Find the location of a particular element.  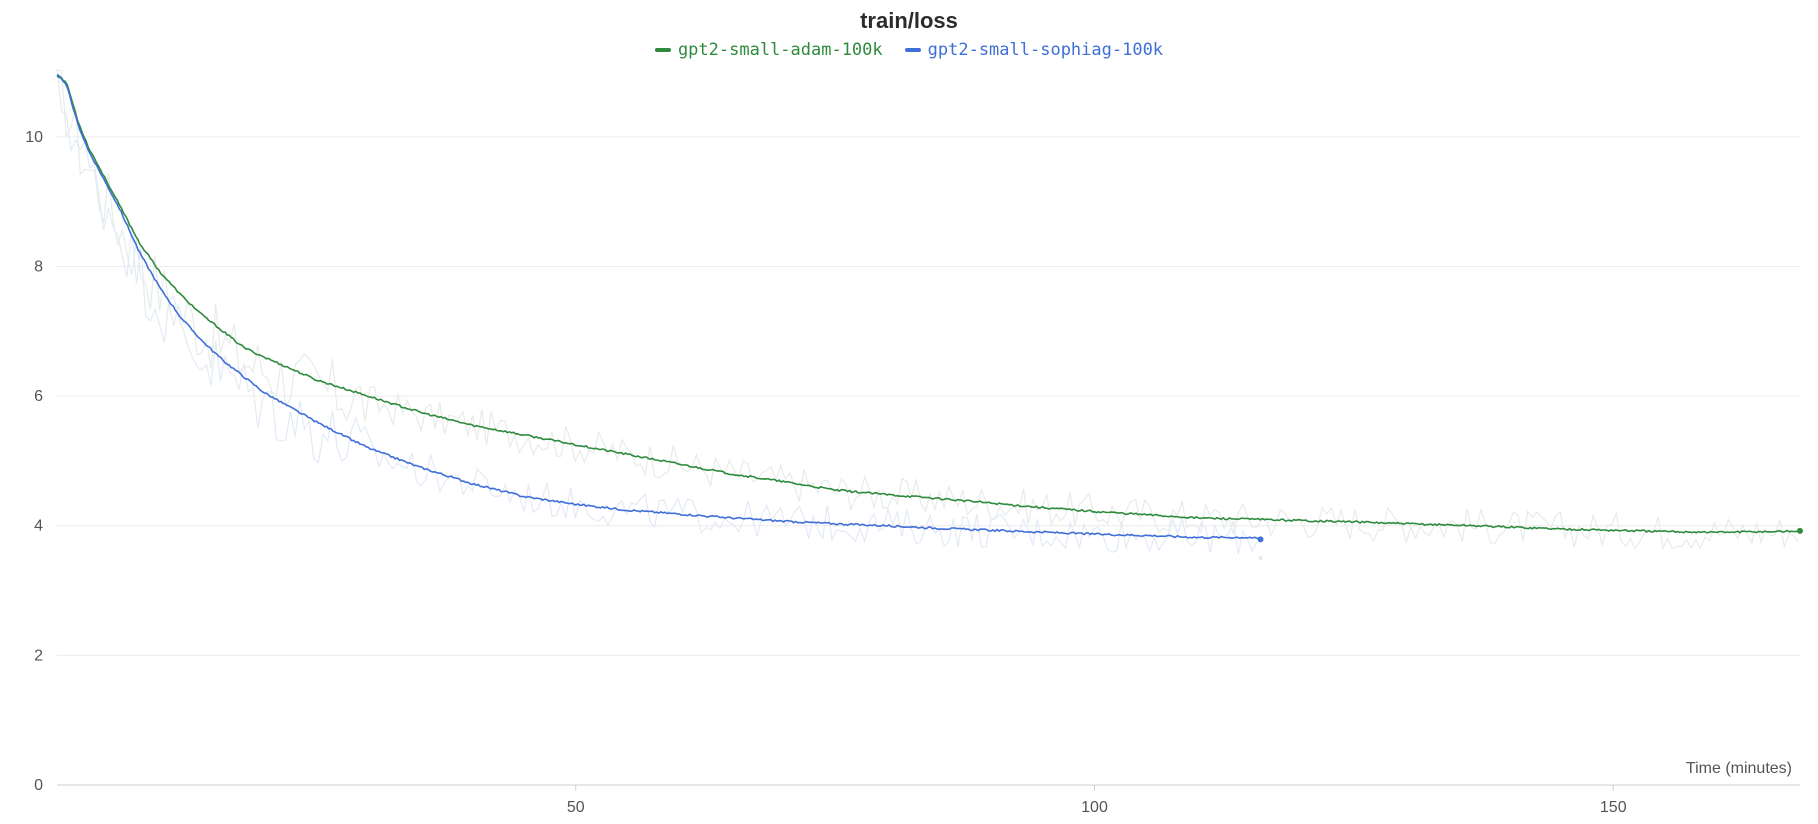

legend-item-adam: gpt2-small-adam-100k is located at coordinates (768, 50).